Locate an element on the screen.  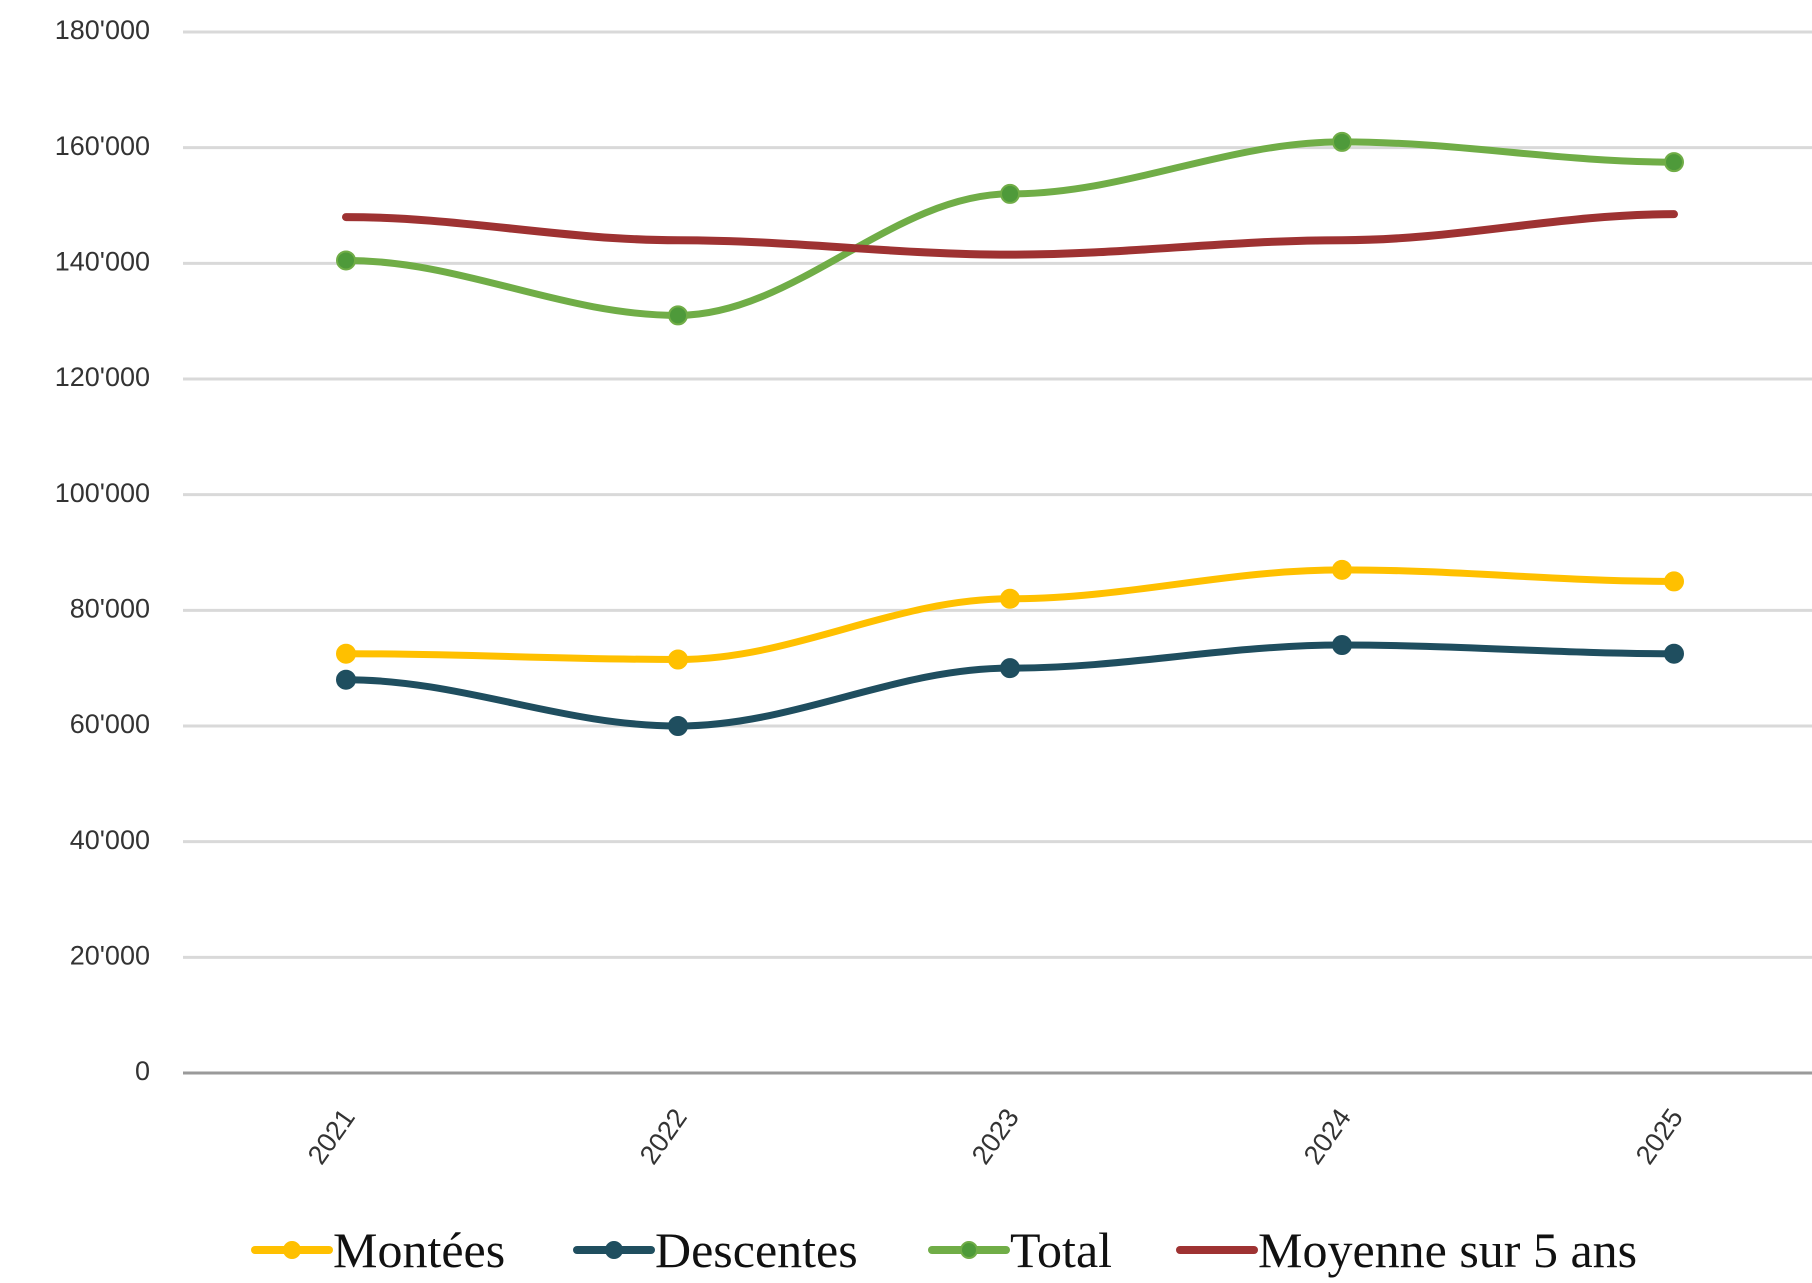
y-tick-label: 120'000 is located at coordinates (102, 377).